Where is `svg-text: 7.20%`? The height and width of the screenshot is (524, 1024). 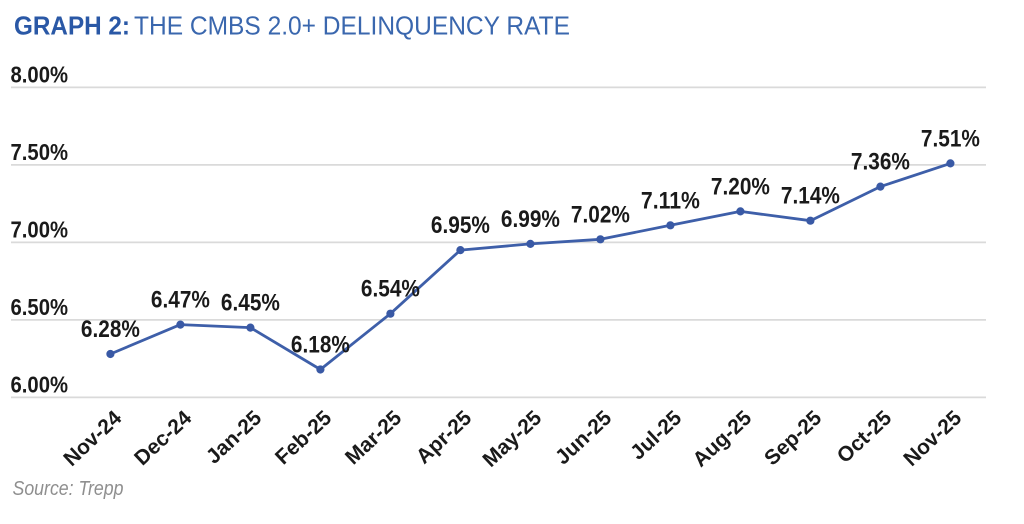
svg-text: 7.20% is located at coordinates (740, 186).